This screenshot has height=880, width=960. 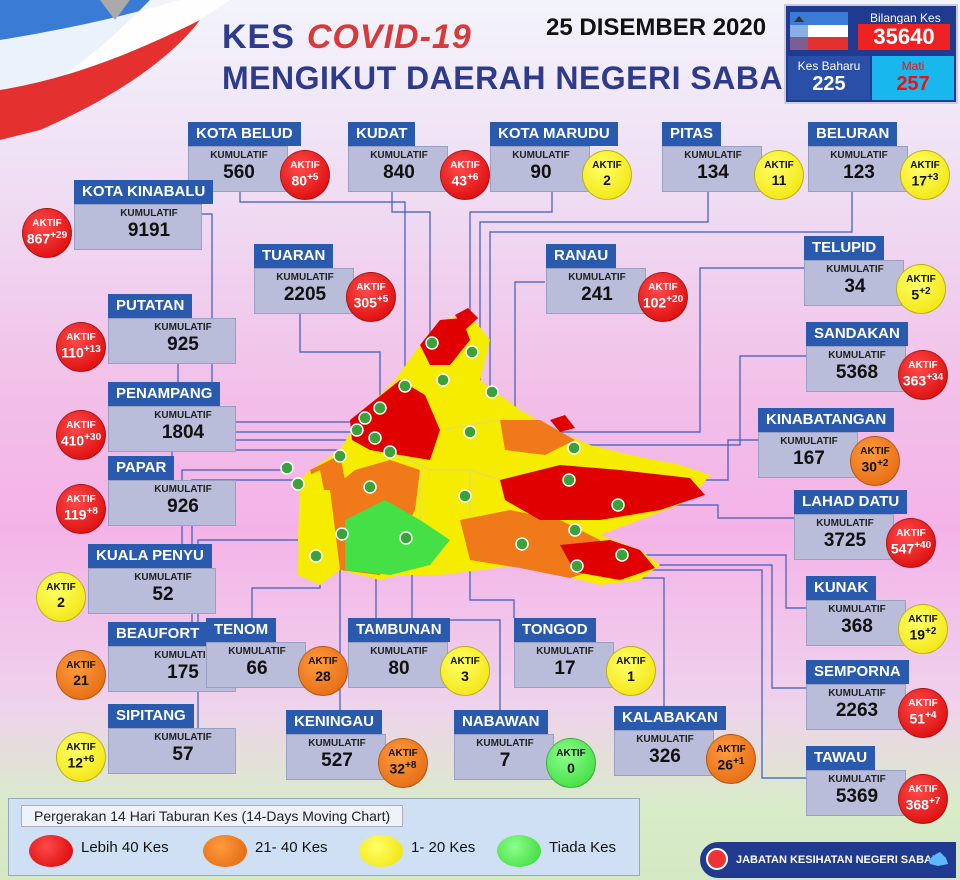 What do you see at coordinates (241, 630) in the screenshot?
I see `district-name: TENOM` at bounding box center [241, 630].